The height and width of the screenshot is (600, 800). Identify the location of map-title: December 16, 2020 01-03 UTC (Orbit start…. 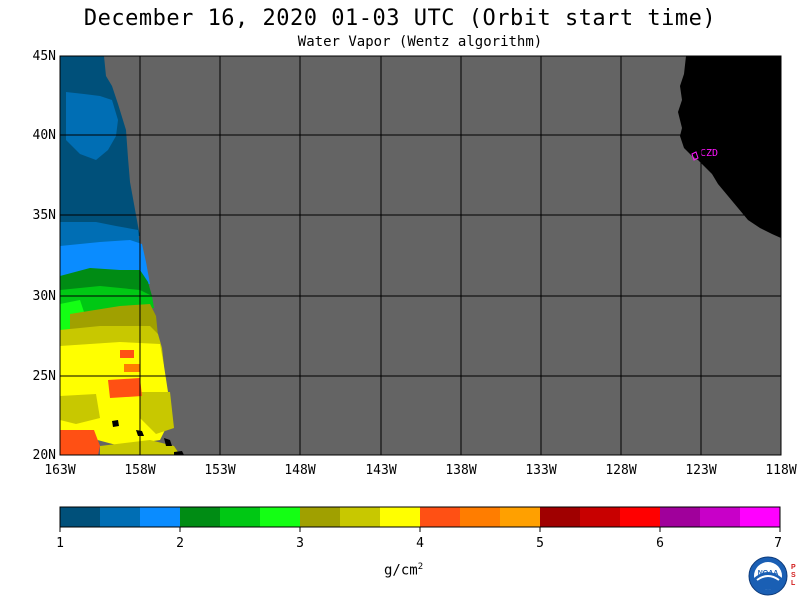
(400, 18).